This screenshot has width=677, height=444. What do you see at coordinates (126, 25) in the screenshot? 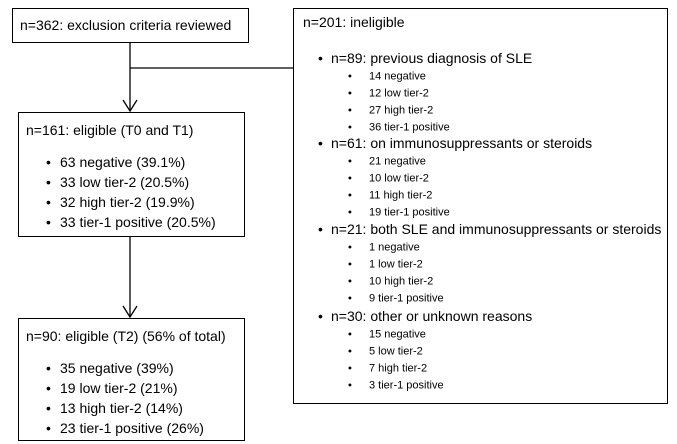
I see `box-label: n=362: exclusion criteria reviewed` at bounding box center [126, 25].